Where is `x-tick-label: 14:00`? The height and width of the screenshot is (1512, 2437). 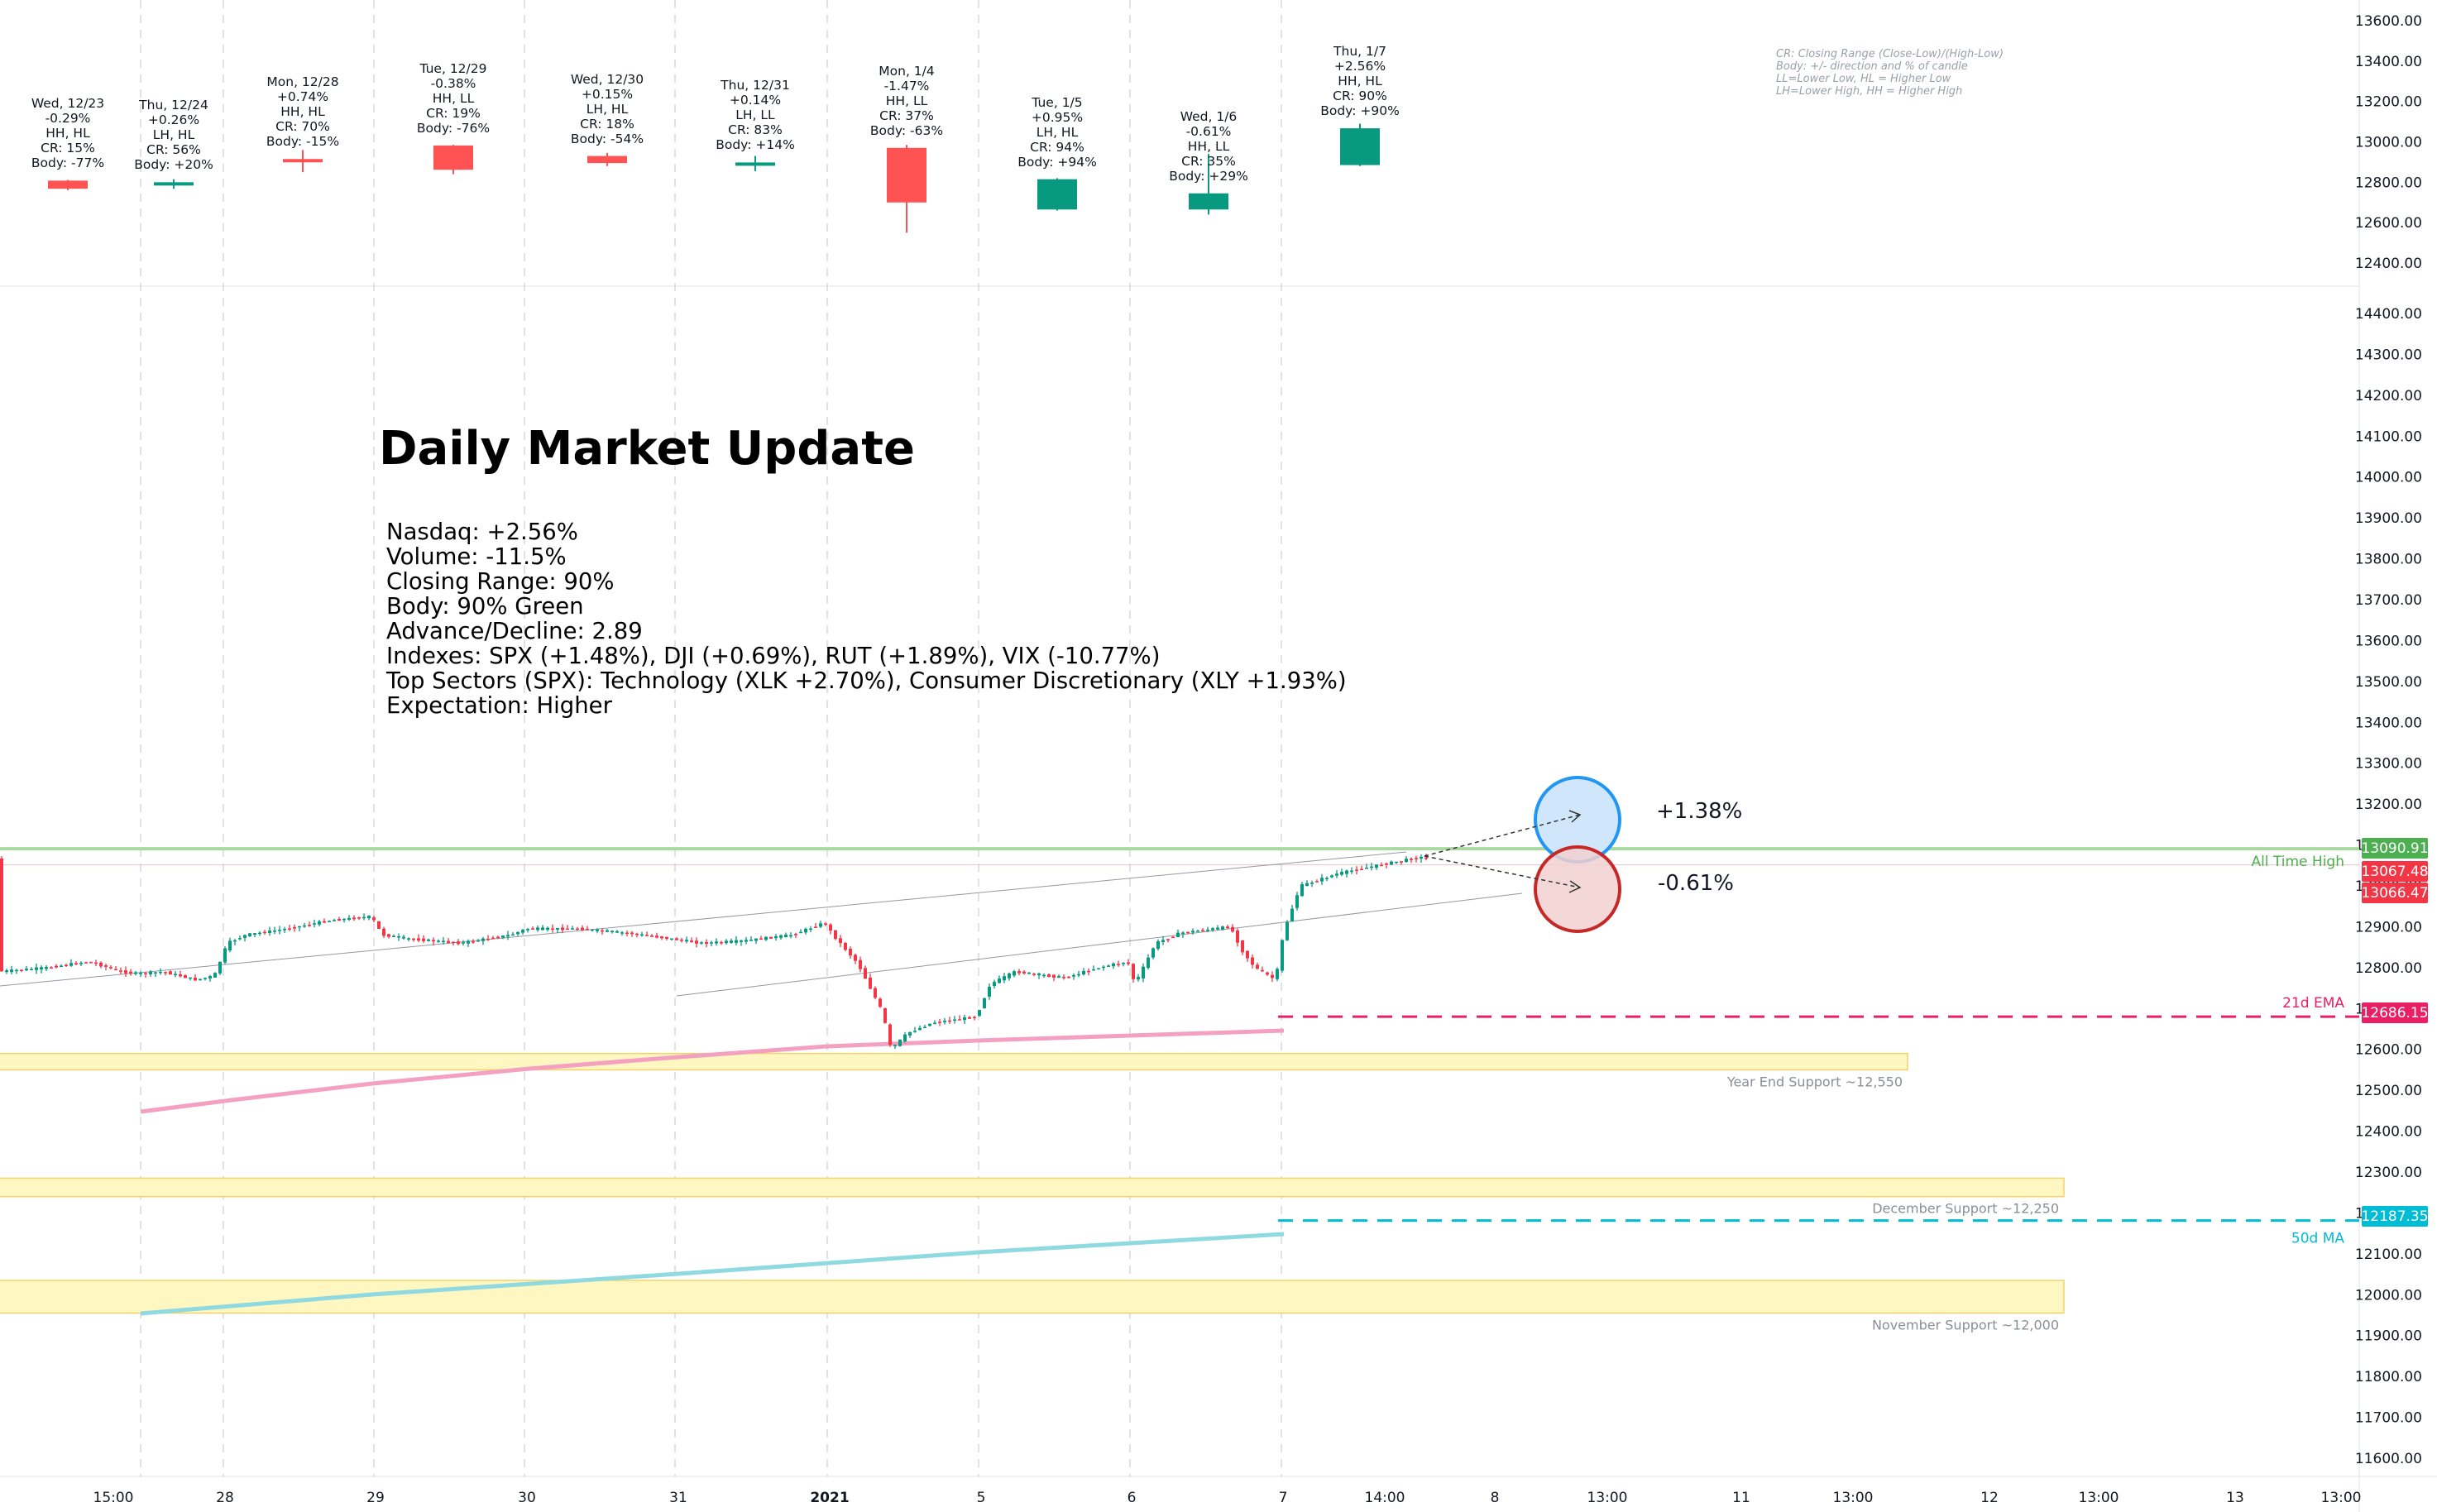
x-tick-label: 14:00 is located at coordinates (1385, 1498).